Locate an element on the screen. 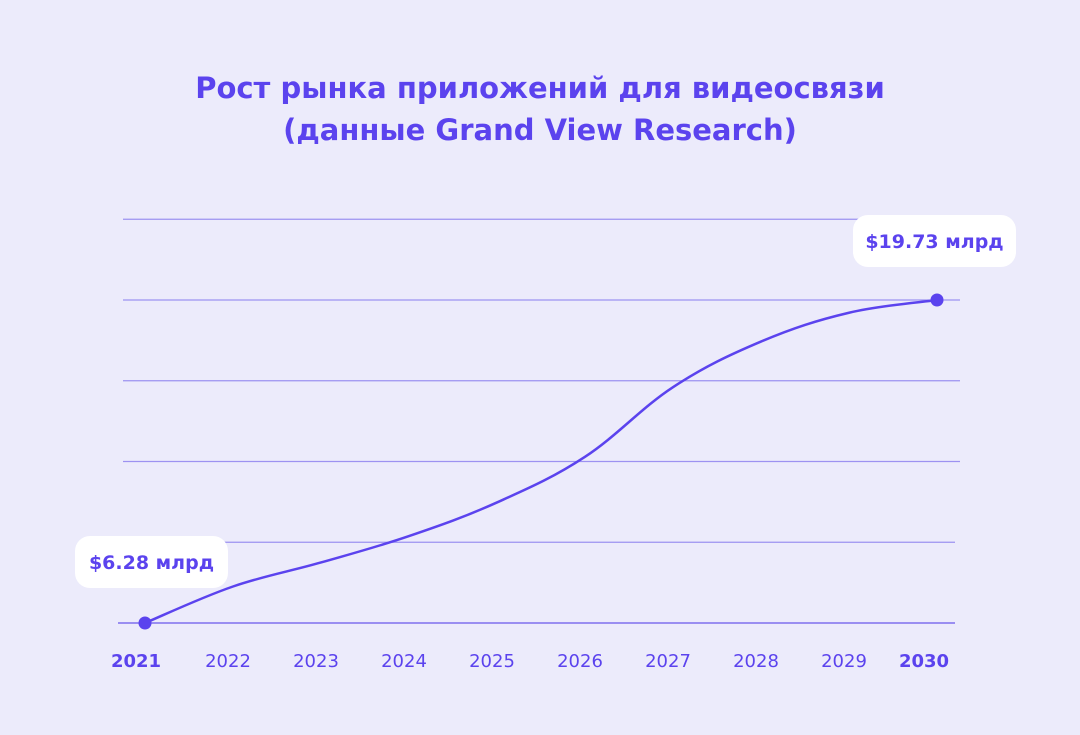  annotation-label: $19.73 млрд is located at coordinates (934, 242).